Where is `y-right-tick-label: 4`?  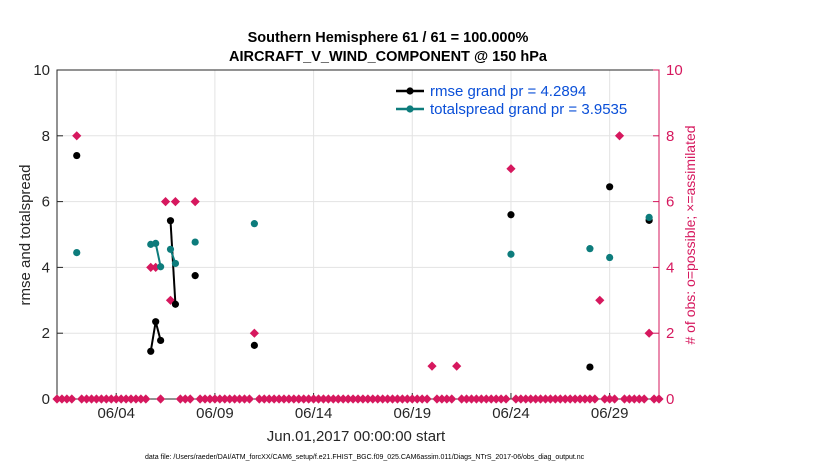
y-right-tick-label: 4 is located at coordinates (670, 267).